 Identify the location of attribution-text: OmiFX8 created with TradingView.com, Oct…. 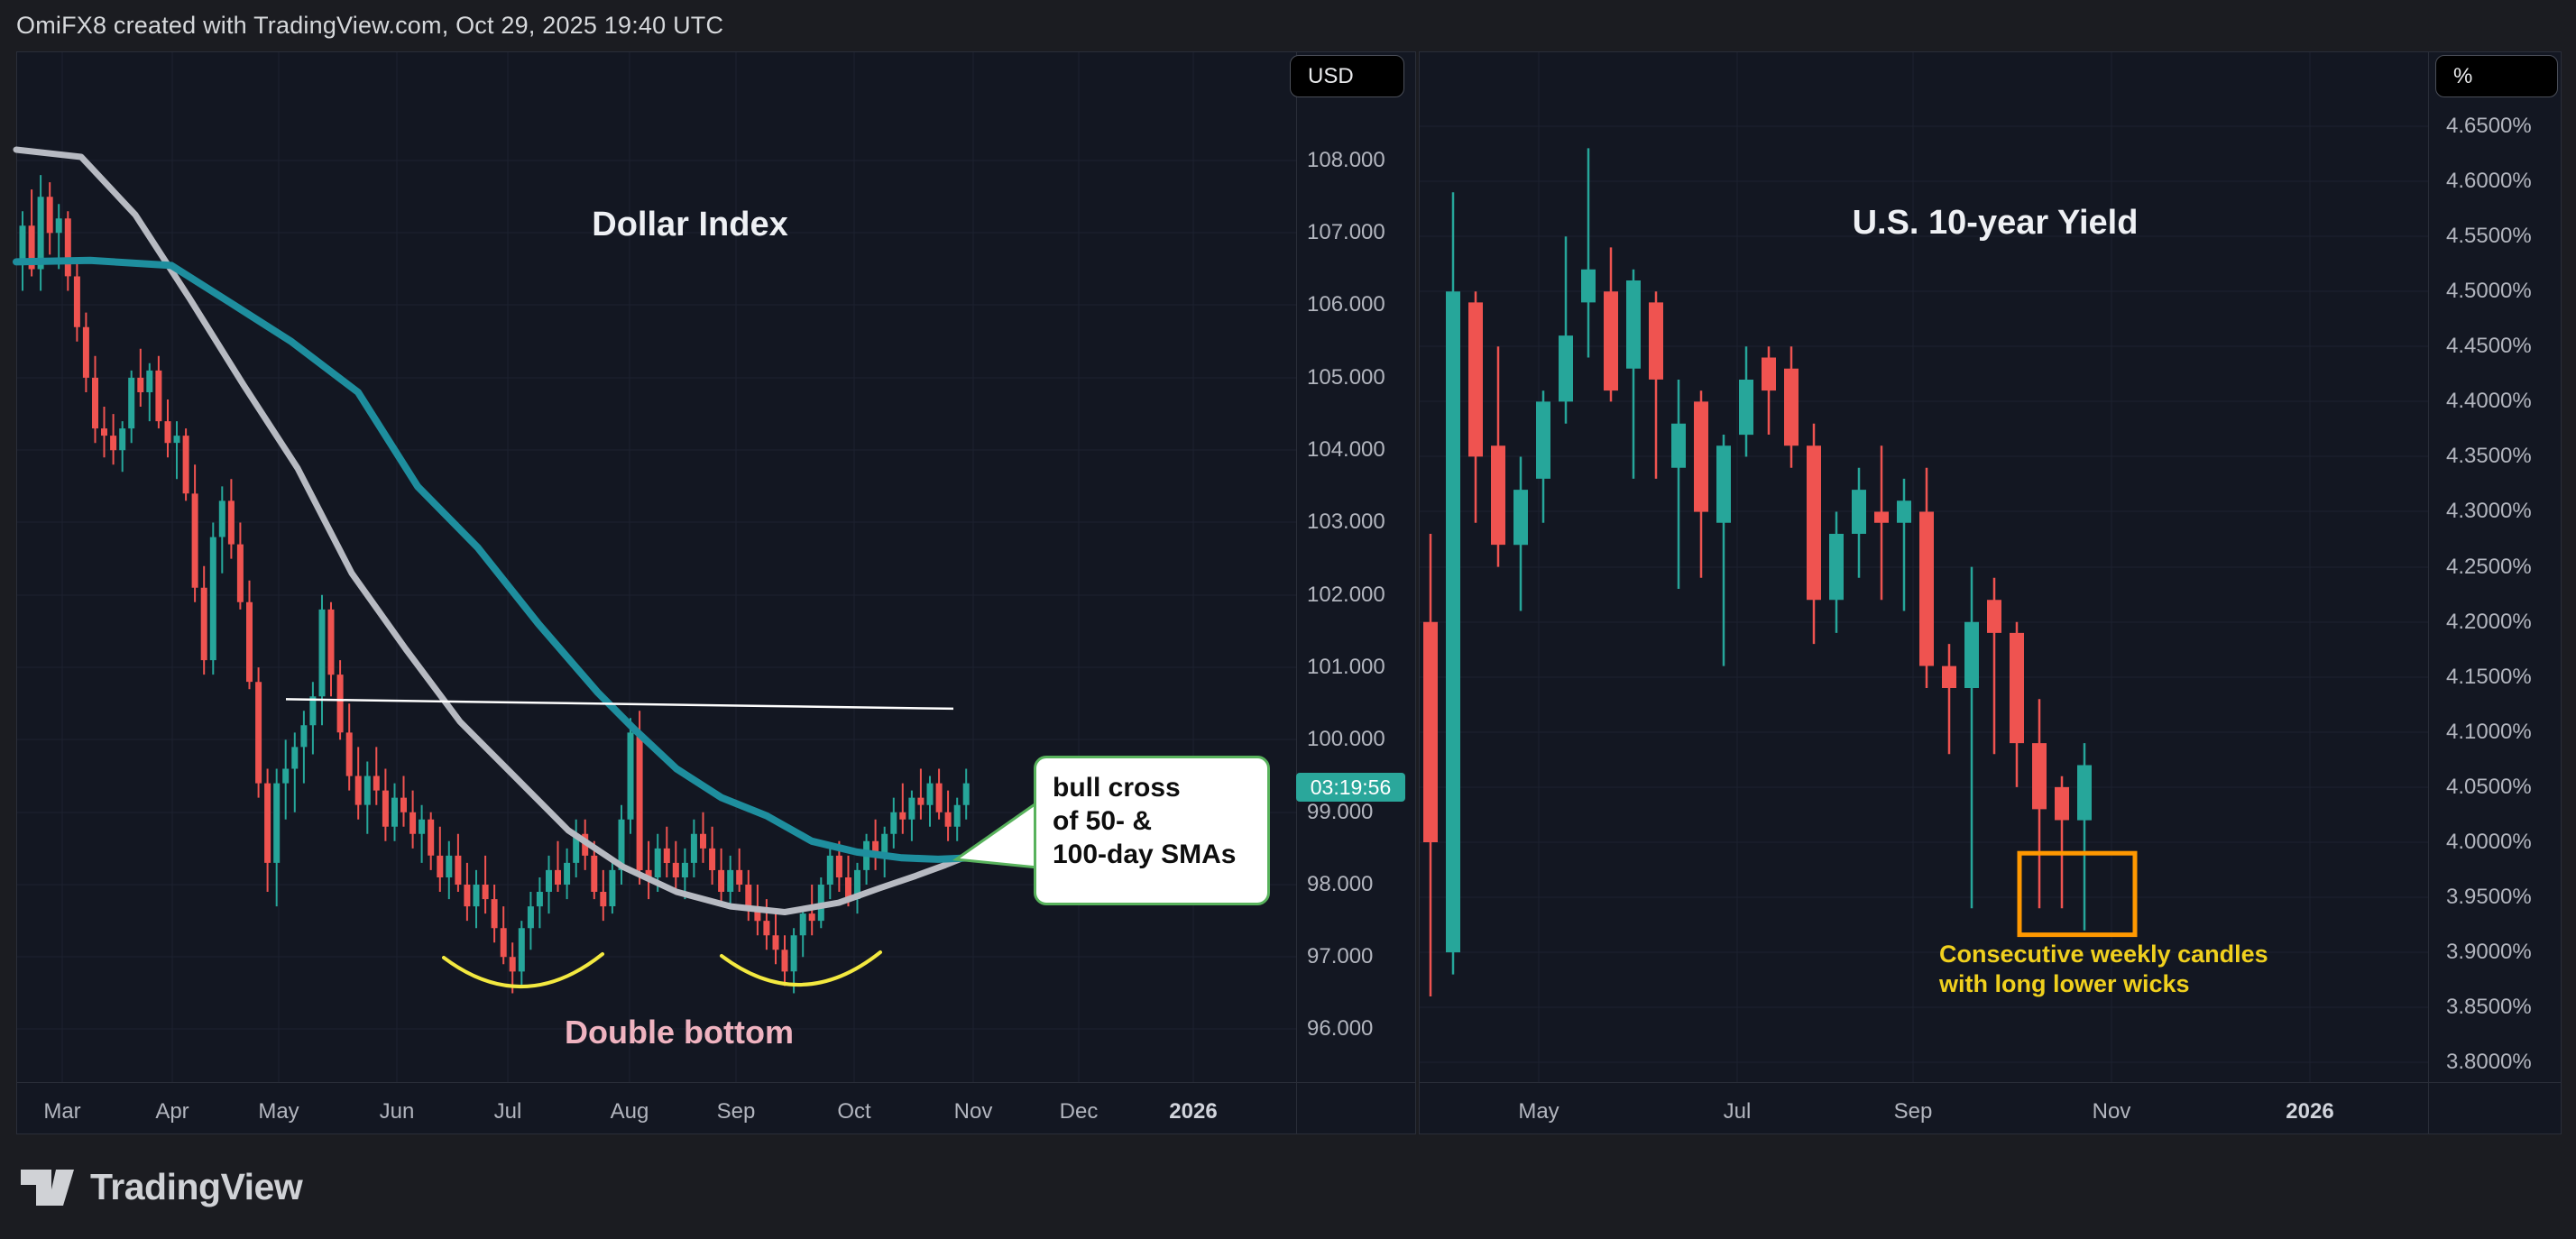
(370, 25).